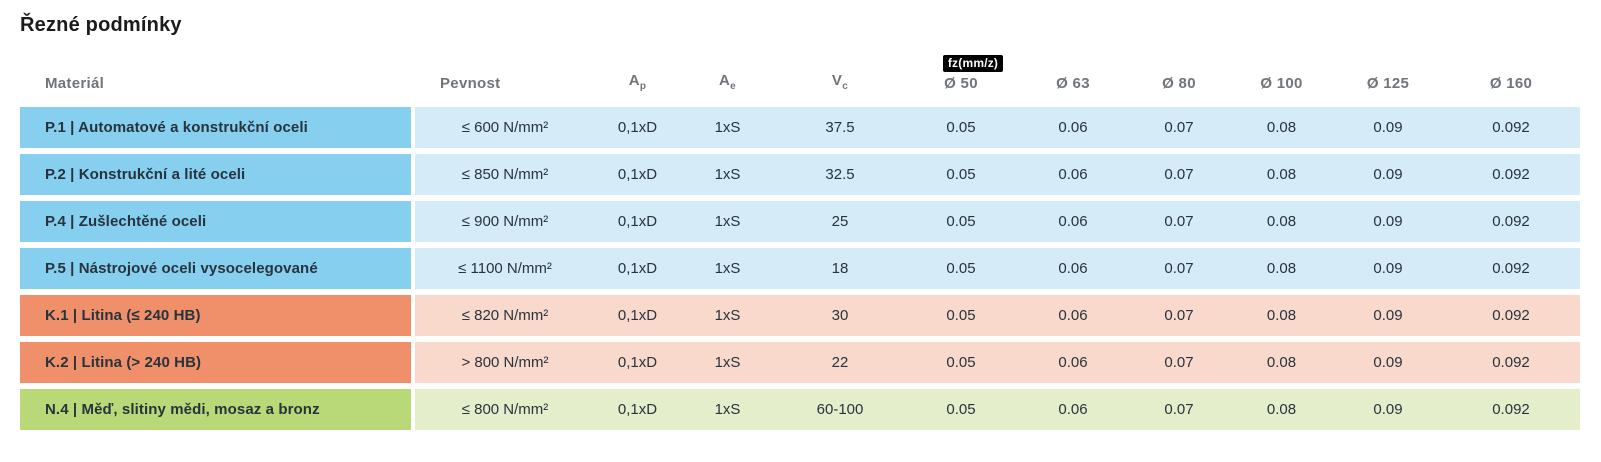 This screenshot has height=462, width=1601. I want to click on col-header-pevnost: Pevnost, so click(470, 83).